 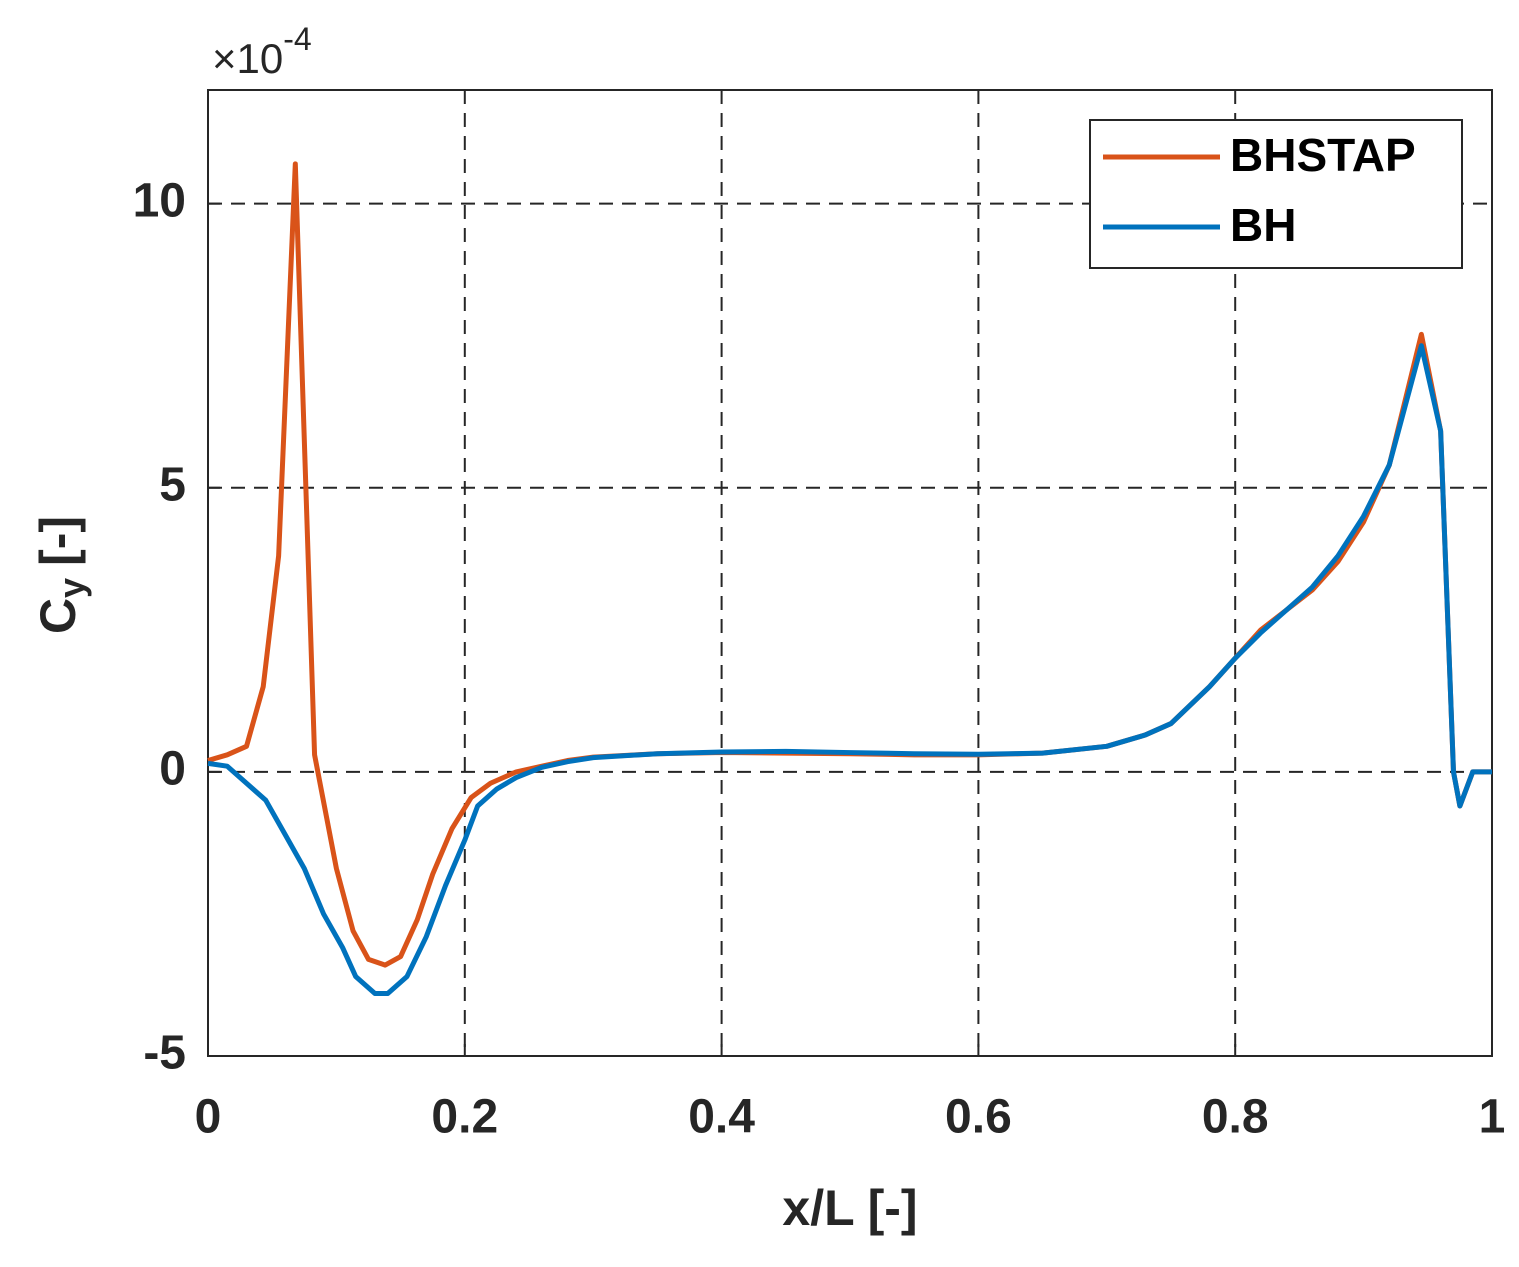 What do you see at coordinates (60, 575) in the screenshot?
I see `y-axis-label: Cy [-]` at bounding box center [60, 575].